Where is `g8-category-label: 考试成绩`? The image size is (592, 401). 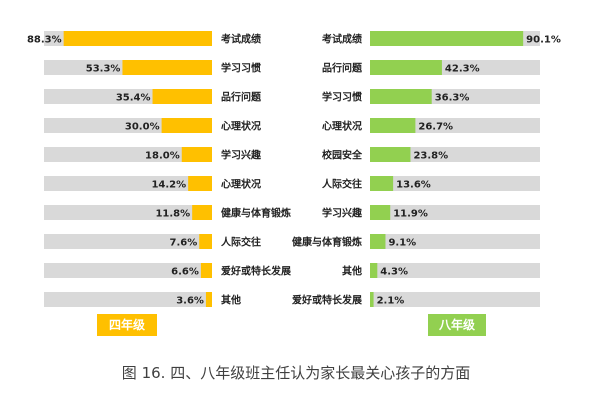 g8-category-label: 考试成绩 is located at coordinates (342, 39).